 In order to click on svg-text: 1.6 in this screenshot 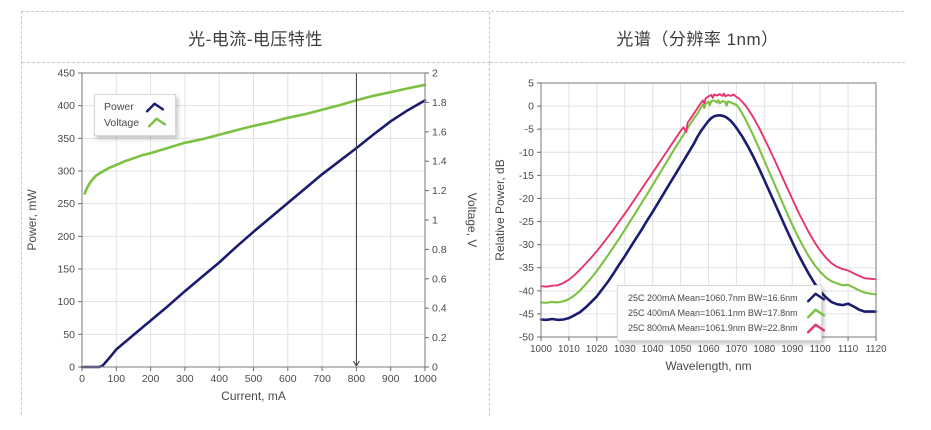, I will do `click(439, 132)`.